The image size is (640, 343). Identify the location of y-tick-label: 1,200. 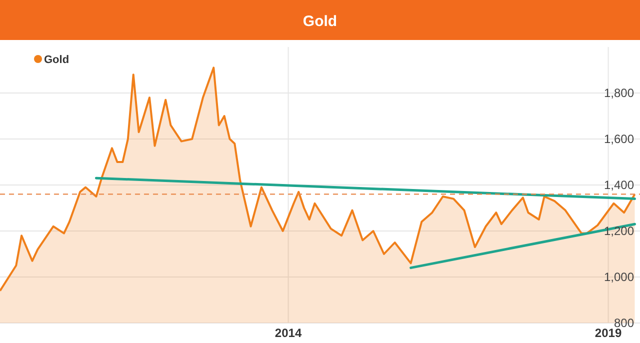
(619, 231).